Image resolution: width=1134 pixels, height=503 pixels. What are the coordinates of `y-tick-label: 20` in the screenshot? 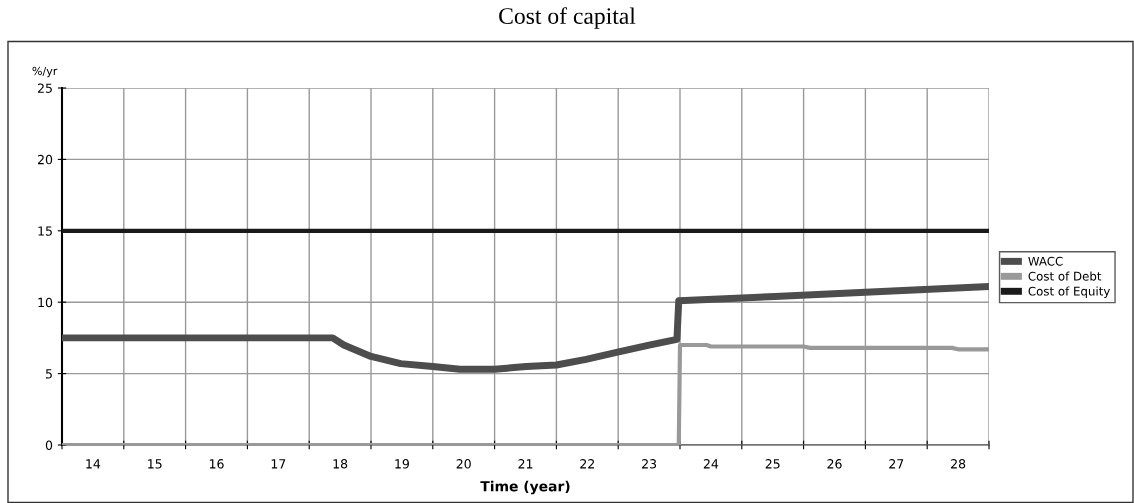 It's located at (45, 159).